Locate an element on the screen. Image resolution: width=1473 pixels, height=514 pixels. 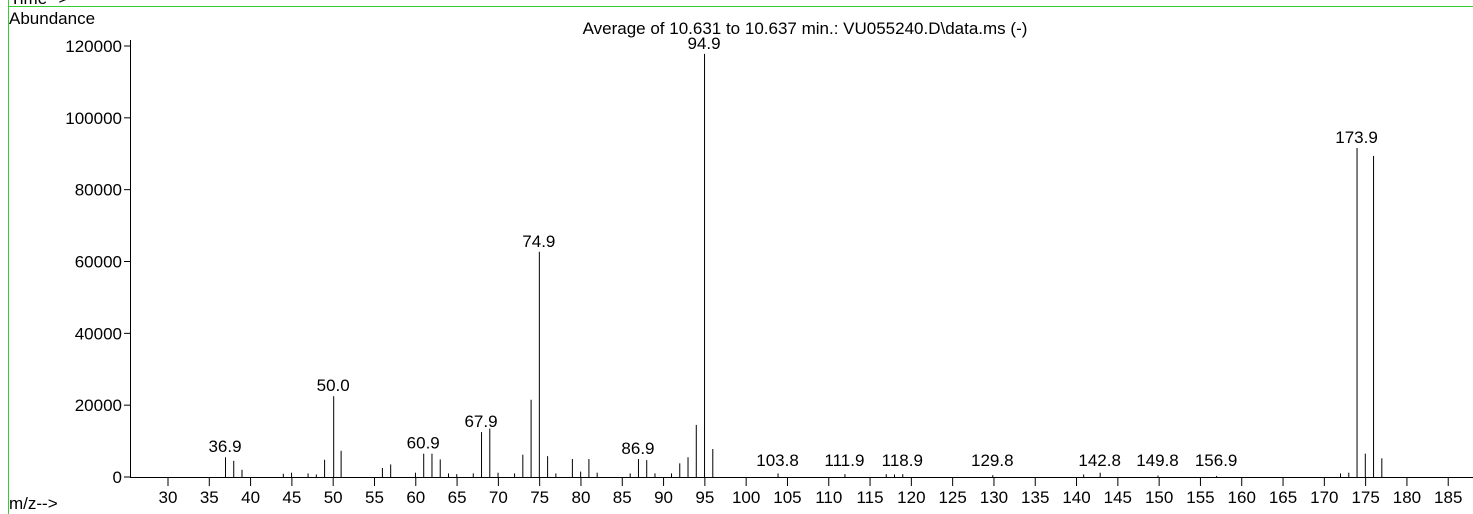
x-tick-label: 70 is located at coordinates (498, 497).